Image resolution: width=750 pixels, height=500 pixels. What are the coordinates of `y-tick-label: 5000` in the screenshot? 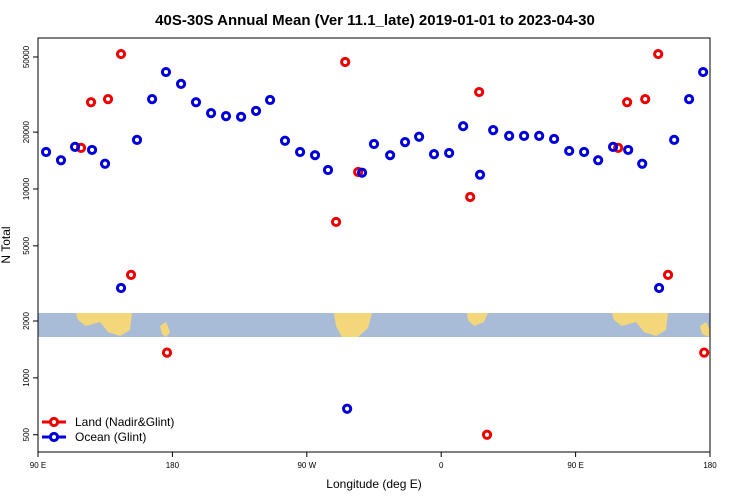 It's located at (26, 245).